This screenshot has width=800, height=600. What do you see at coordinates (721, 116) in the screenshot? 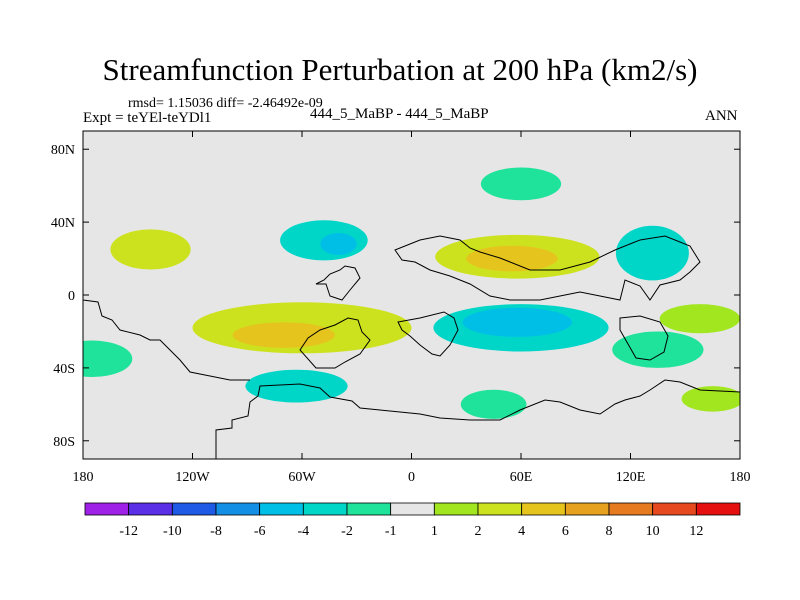
I see `season-label: ANN` at bounding box center [721, 116].